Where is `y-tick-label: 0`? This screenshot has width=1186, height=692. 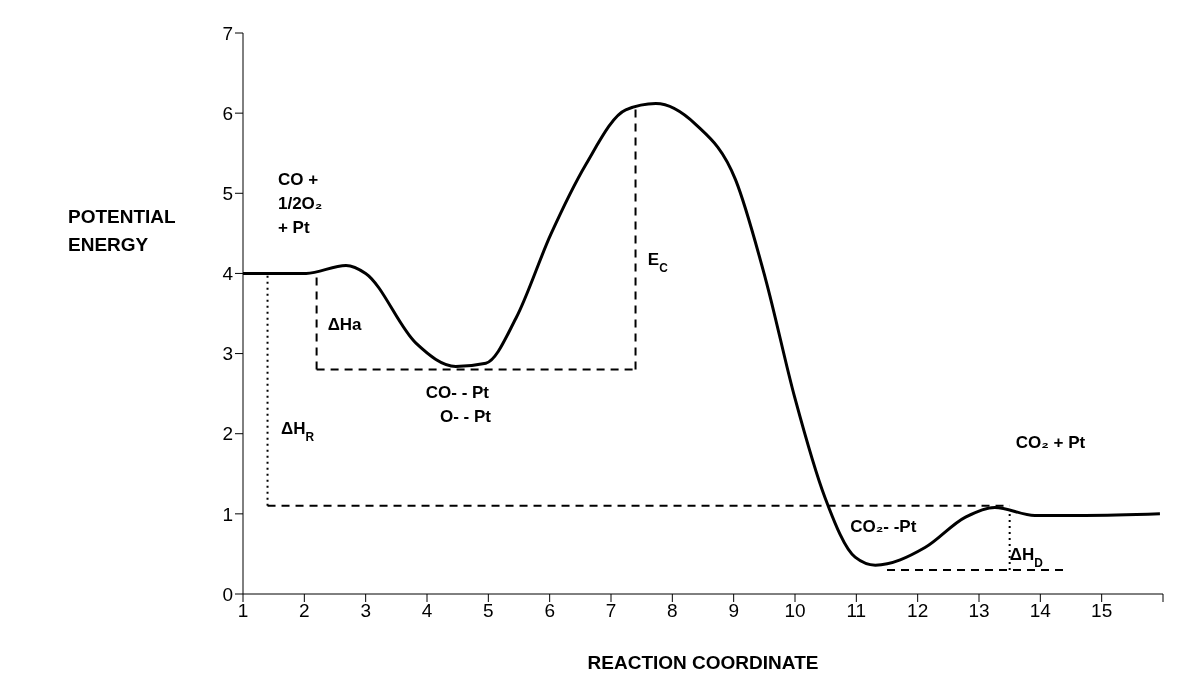
y-tick-label: 0 is located at coordinates (227, 594).